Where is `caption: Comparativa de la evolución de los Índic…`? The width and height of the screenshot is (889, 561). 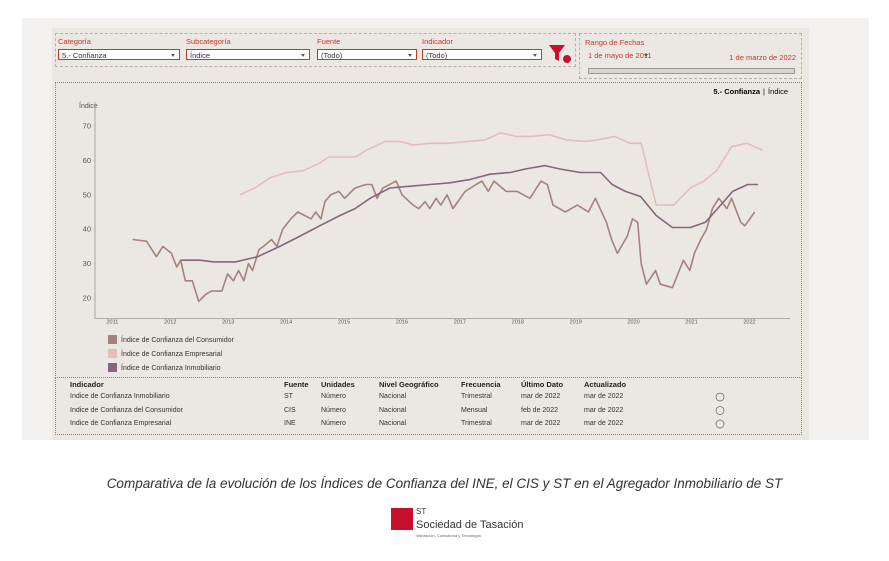 caption: Comparativa de la evolución de los Índic… is located at coordinates (444, 483).